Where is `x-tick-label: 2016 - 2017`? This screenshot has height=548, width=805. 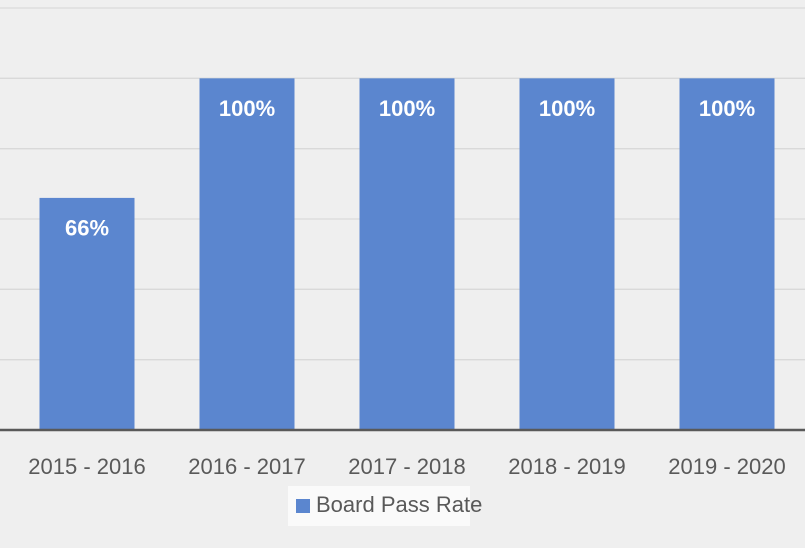 x-tick-label: 2016 - 2017 is located at coordinates (246, 466).